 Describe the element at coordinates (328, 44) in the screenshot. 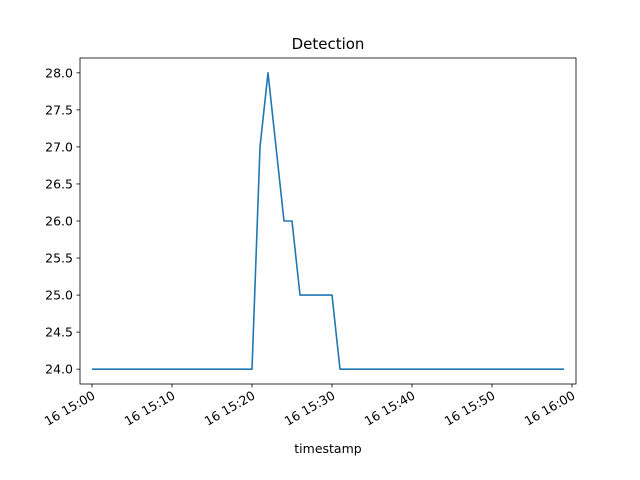

I see `chart-title: Detection` at that location.